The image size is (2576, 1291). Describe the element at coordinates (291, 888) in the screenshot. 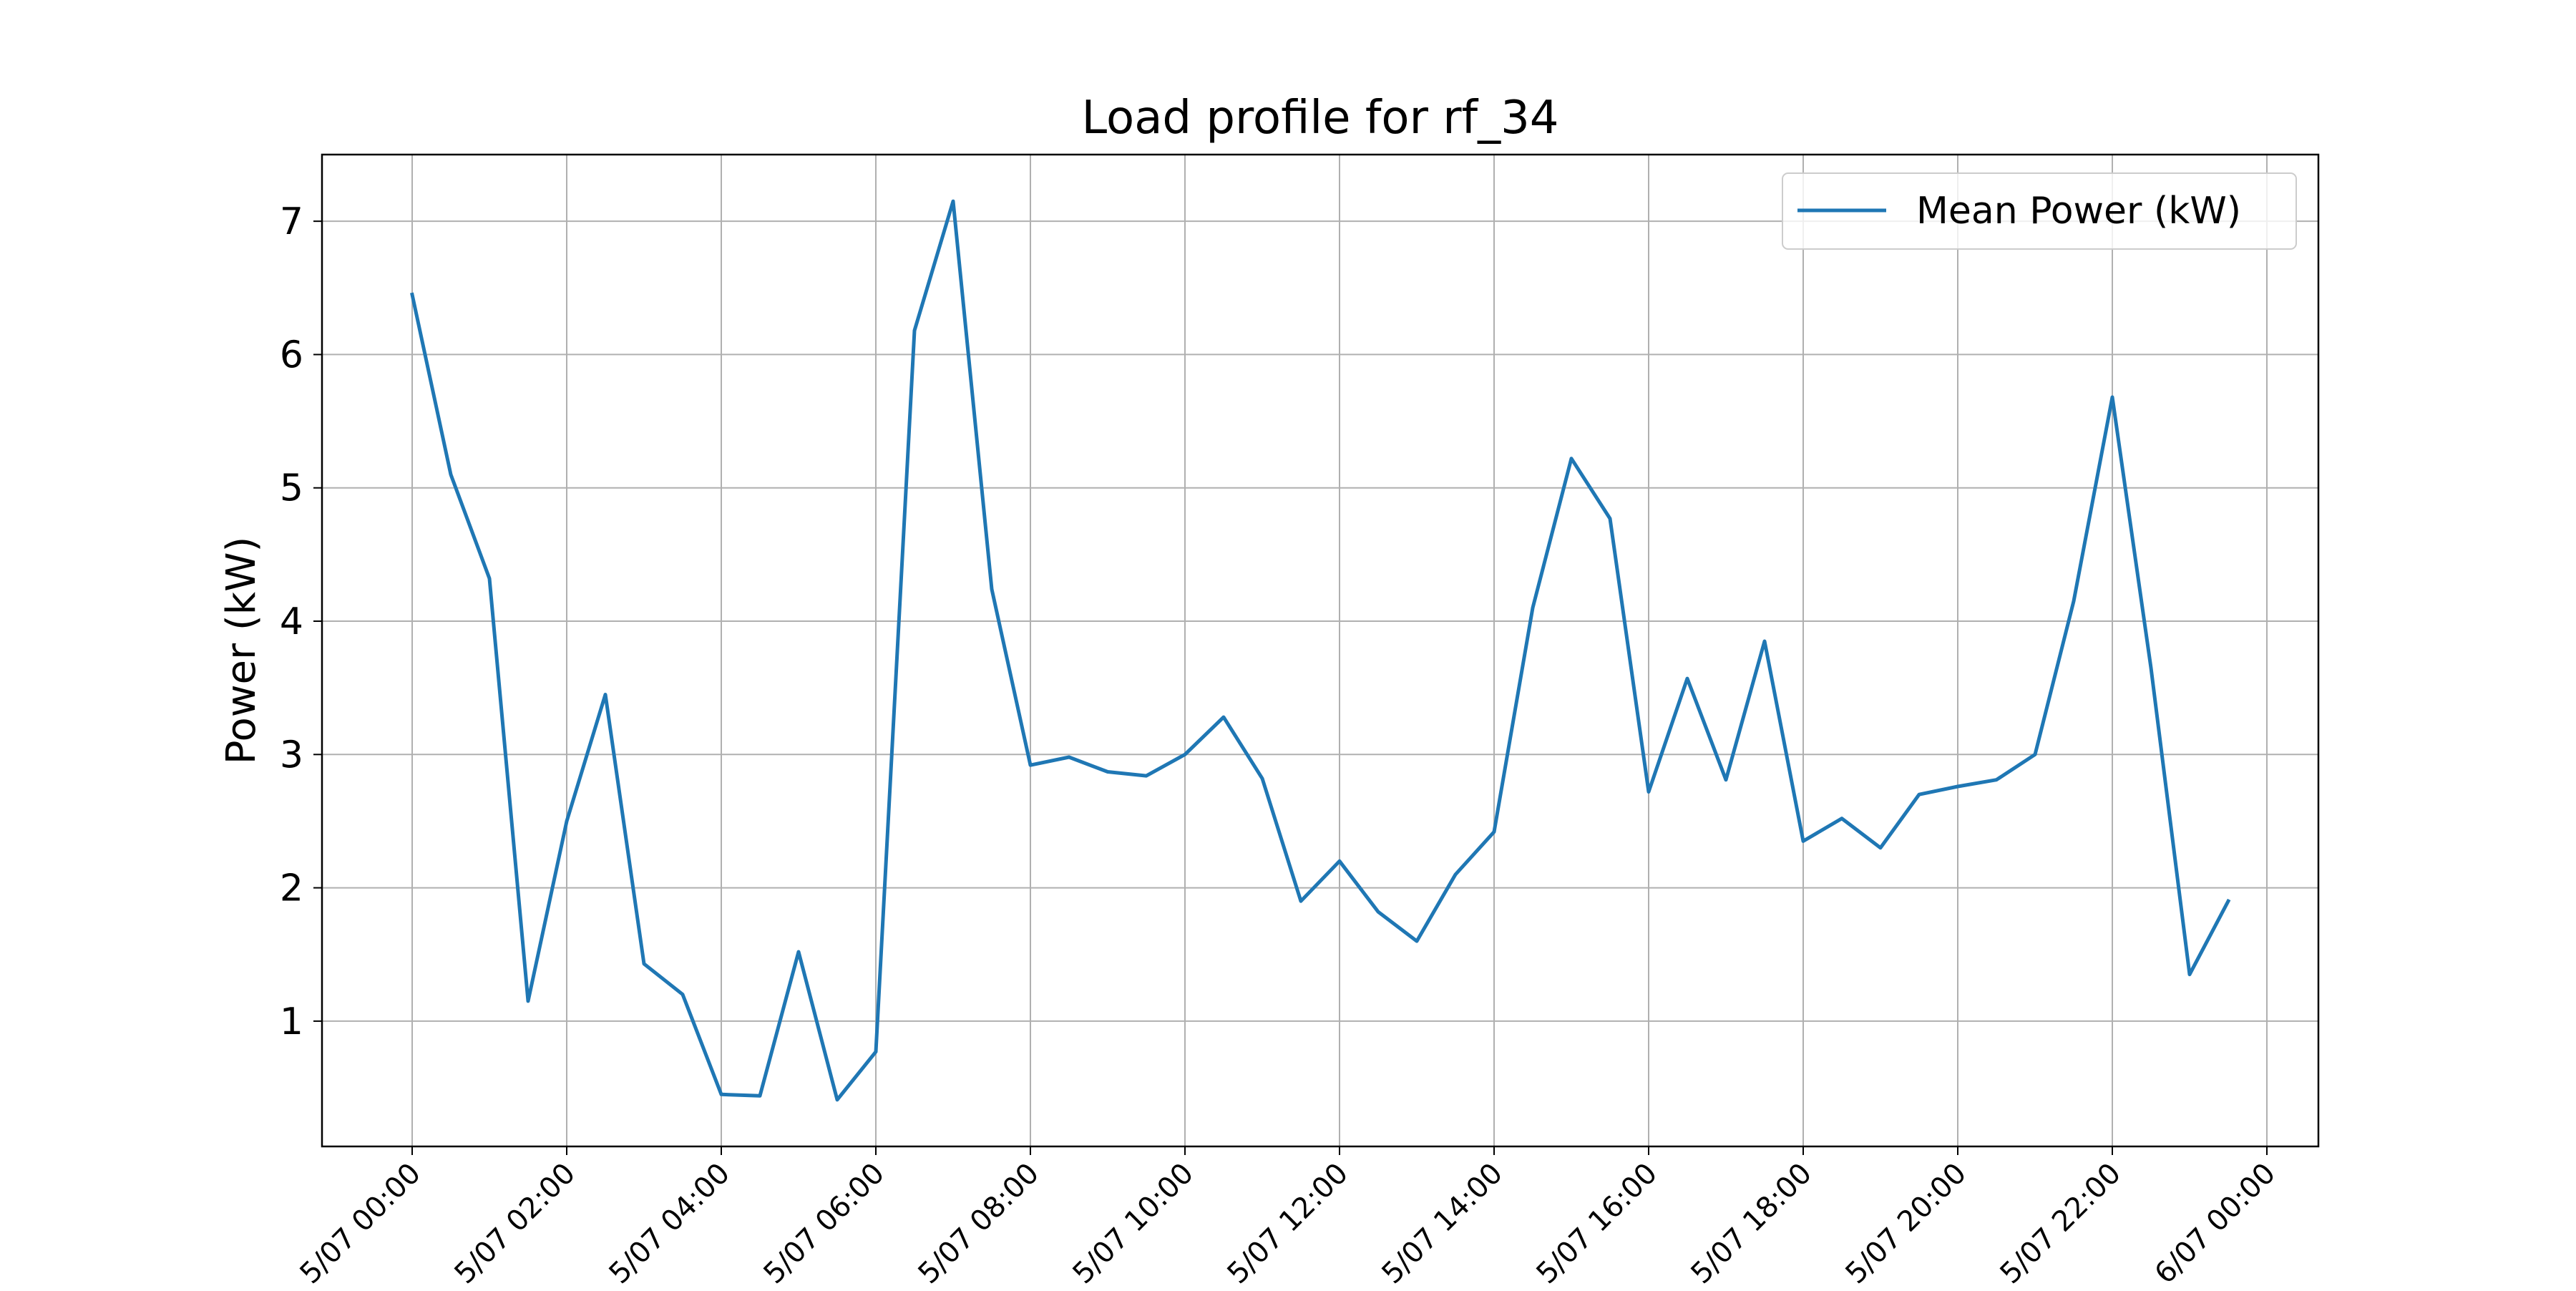

I see `y-tick-label: 2` at that location.